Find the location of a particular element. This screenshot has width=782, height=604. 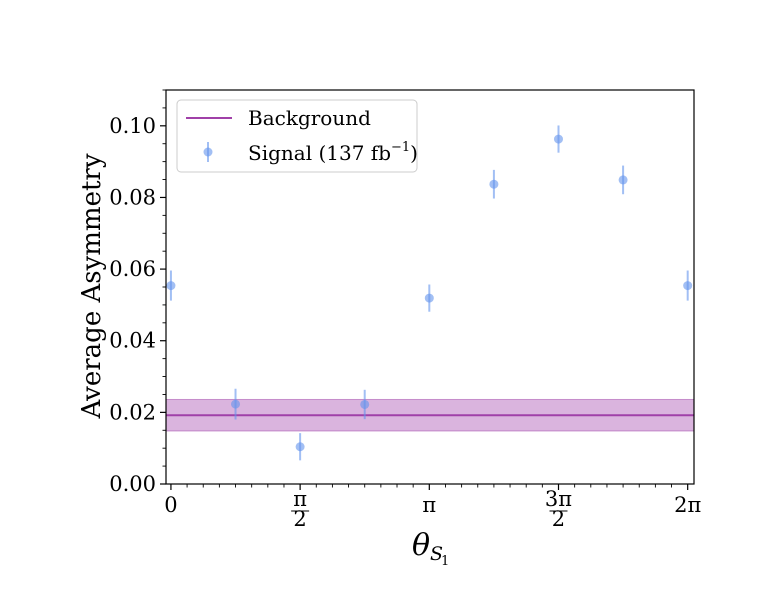

legend-signal-label-close: ) is located at coordinates (414, 153).